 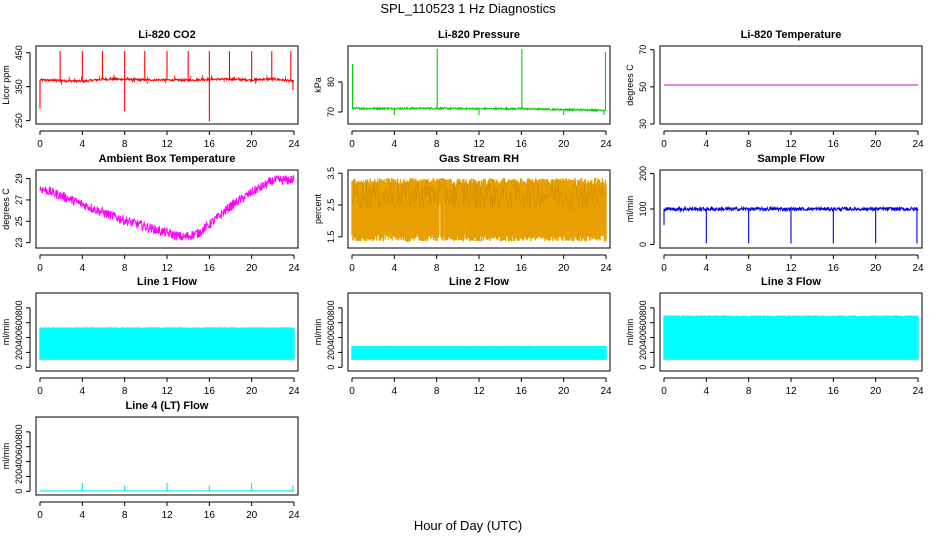 What do you see at coordinates (19, 476) in the screenshot?
I see `y-tick-label-line4-1: 200` at bounding box center [19, 476].